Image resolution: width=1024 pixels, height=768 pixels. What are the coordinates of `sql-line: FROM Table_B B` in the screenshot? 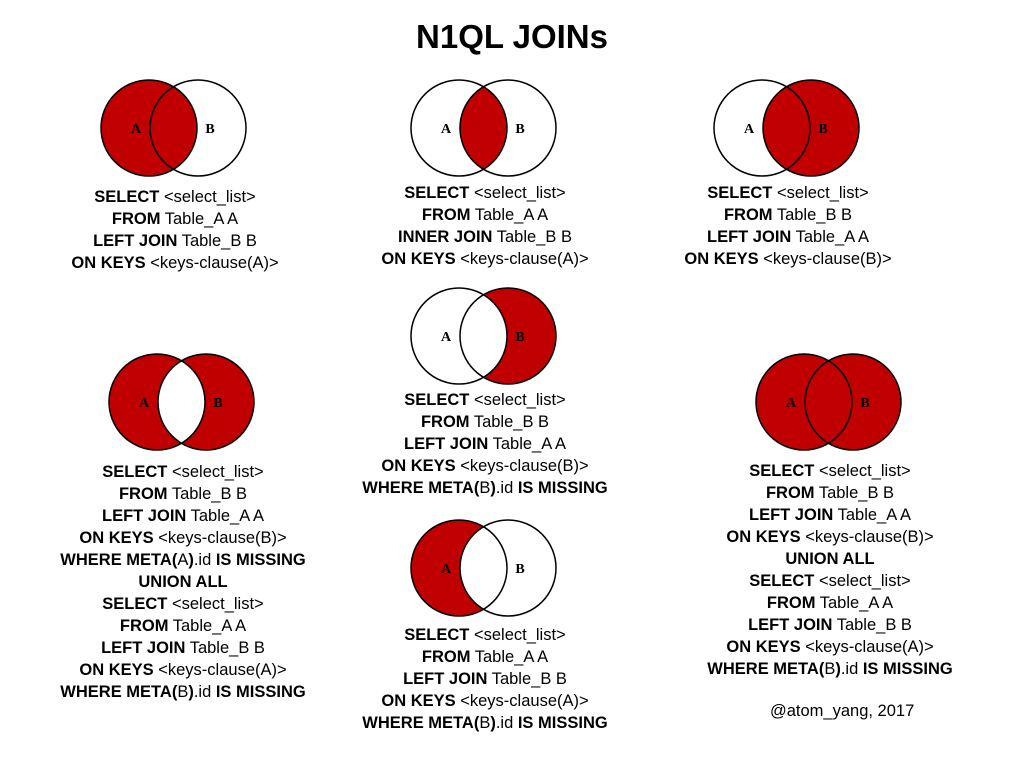 It's located at (829, 493).